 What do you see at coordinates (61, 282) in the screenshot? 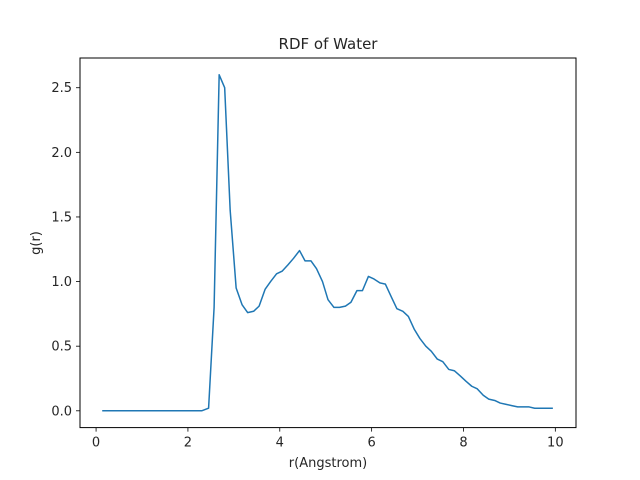
I see `y-tick-label: 1.0` at bounding box center [61, 282].